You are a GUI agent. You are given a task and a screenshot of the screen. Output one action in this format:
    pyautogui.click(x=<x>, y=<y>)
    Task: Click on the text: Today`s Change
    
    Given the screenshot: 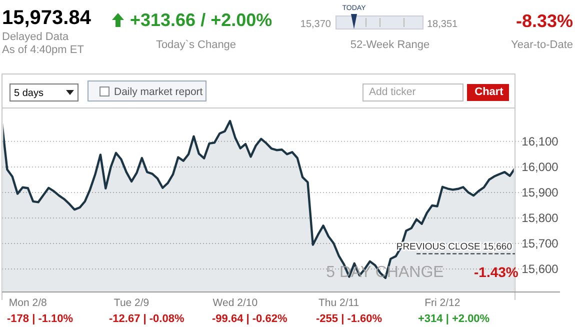 What is the action you would take?
    pyautogui.click(x=196, y=45)
    